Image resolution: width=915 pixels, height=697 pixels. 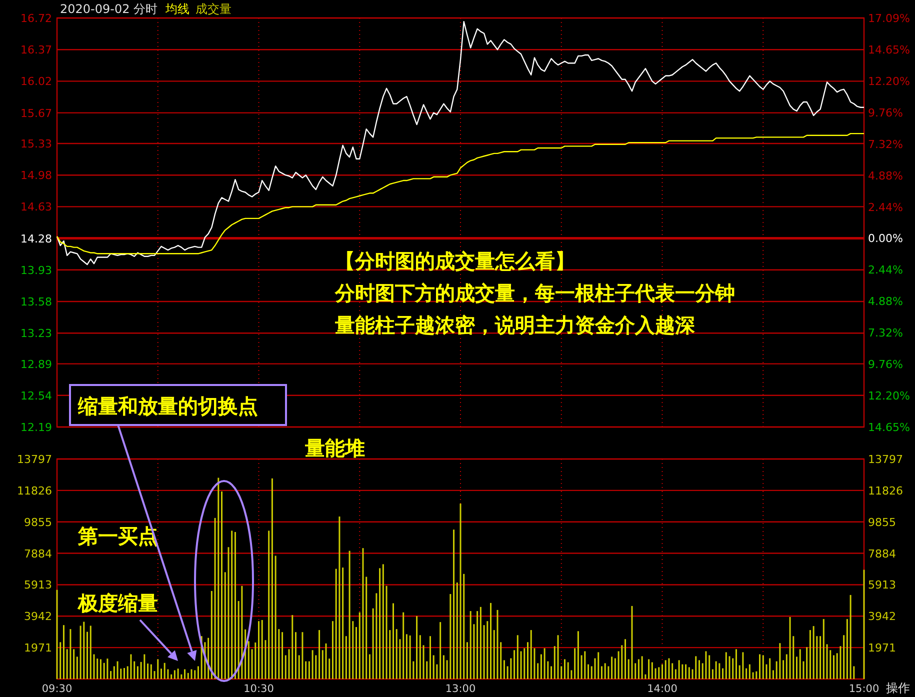 I want to click on y2-tick-label: 11826, so click(x=885, y=491).